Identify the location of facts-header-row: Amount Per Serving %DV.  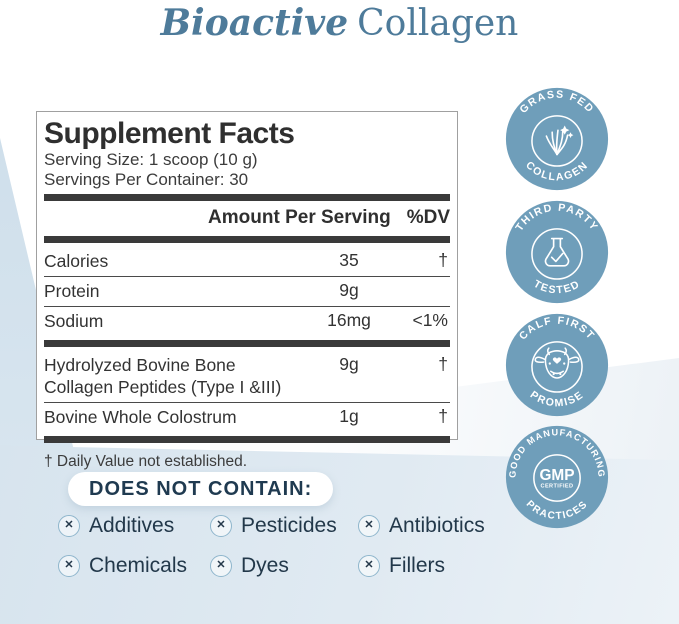
(247, 218).